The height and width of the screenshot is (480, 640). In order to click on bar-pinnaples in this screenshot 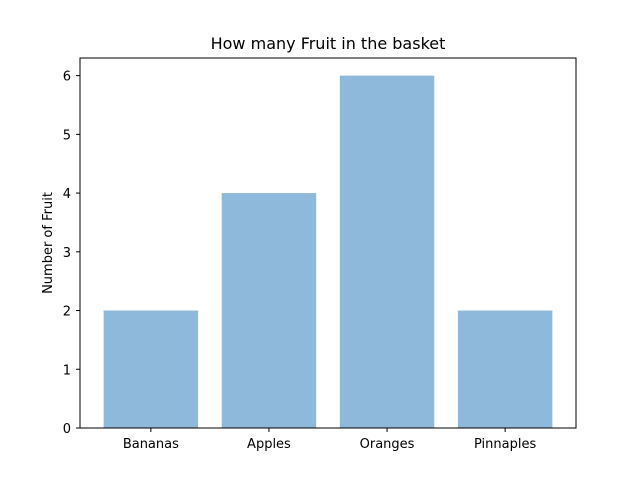, I will do `click(505, 369)`.